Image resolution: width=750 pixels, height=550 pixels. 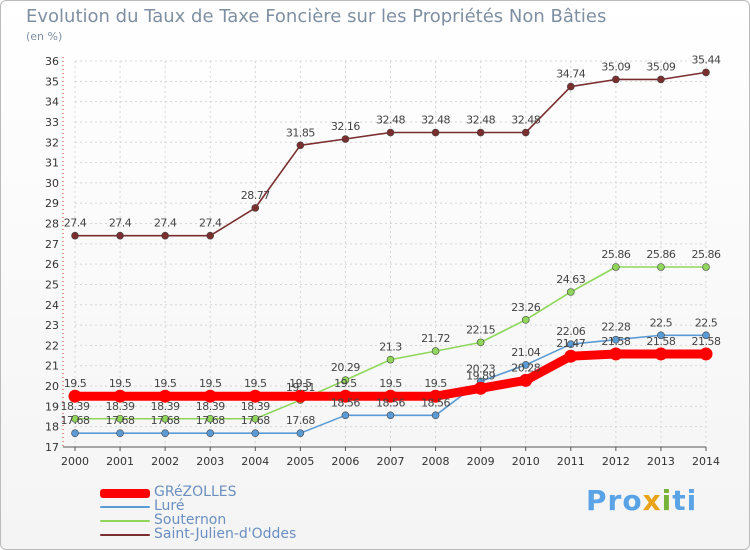 What do you see at coordinates (480, 368) in the screenshot?
I see `data-label: 20.23` at bounding box center [480, 368].